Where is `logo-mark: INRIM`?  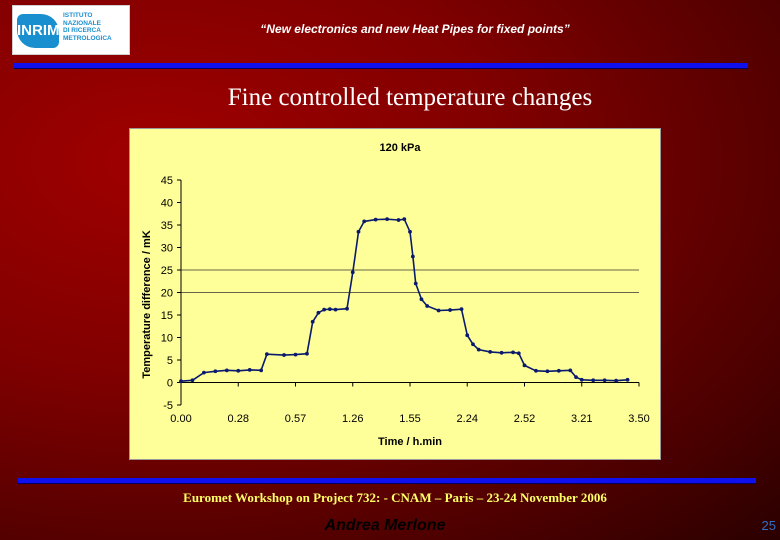 logo-mark: INRIM is located at coordinates (38, 31).